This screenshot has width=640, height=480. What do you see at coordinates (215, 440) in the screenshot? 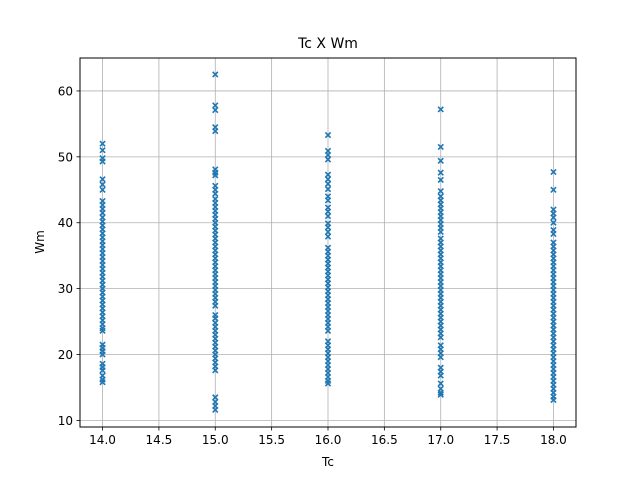
I see `x-tick-label: 15.0` at bounding box center [215, 440].